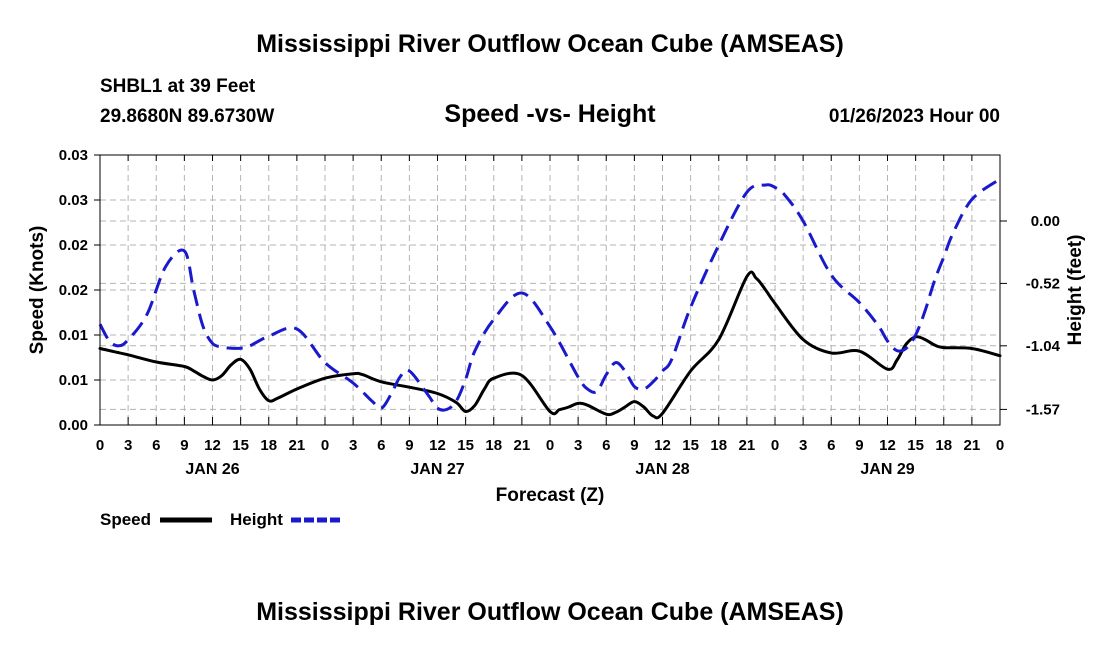  Describe the element at coordinates (1045, 221) in the screenshot. I see `y2-tick-label: 0.00` at that location.